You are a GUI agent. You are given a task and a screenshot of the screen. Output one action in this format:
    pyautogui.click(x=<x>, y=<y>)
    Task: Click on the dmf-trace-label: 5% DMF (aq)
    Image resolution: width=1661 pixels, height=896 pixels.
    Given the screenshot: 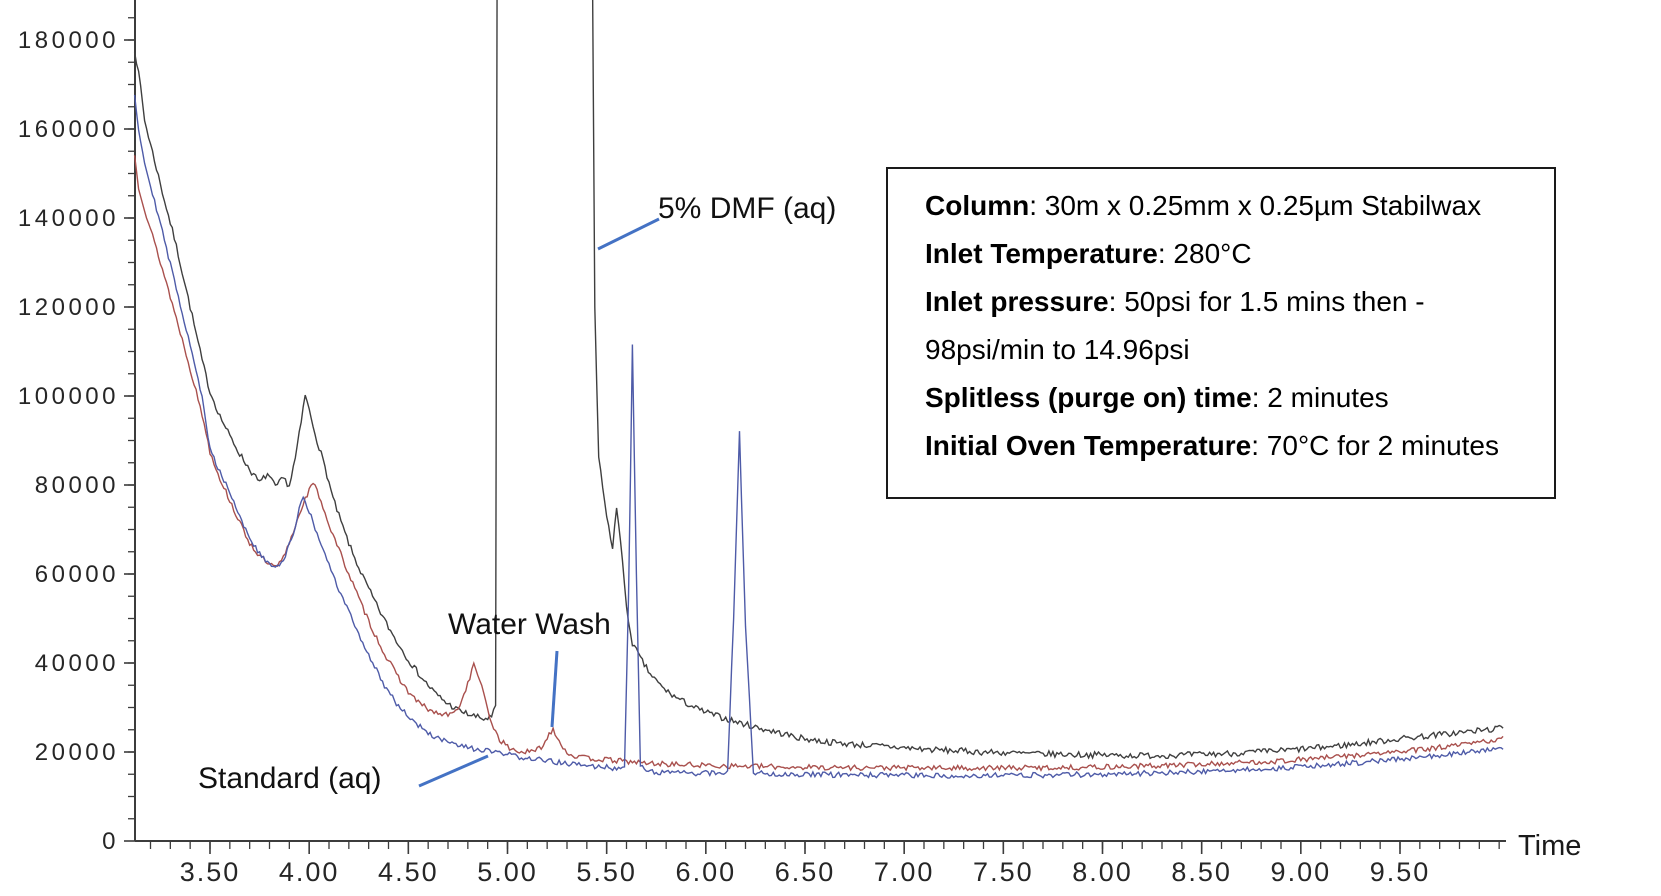 What is the action you would take?
    pyautogui.click(x=747, y=208)
    